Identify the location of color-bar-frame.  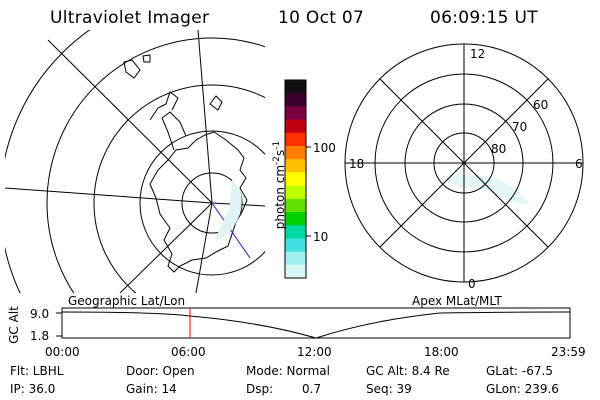
(295, 179).